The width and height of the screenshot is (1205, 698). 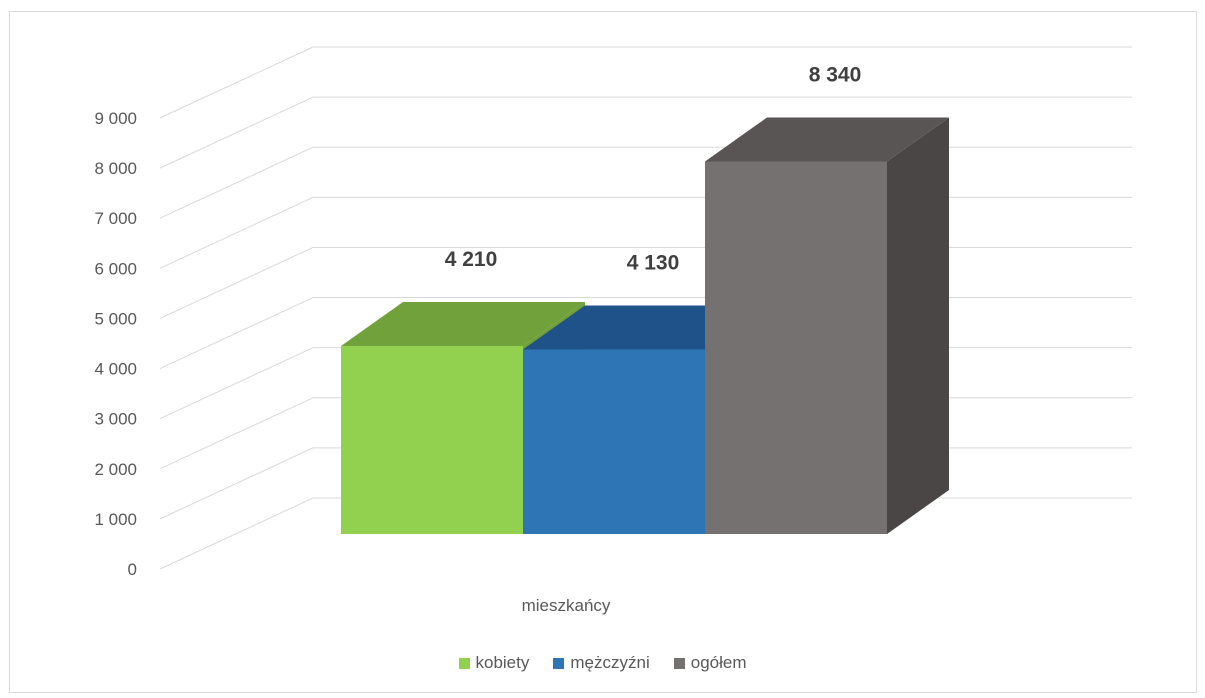 I want to click on legend-swatch-ogolem, so click(x=679, y=663).